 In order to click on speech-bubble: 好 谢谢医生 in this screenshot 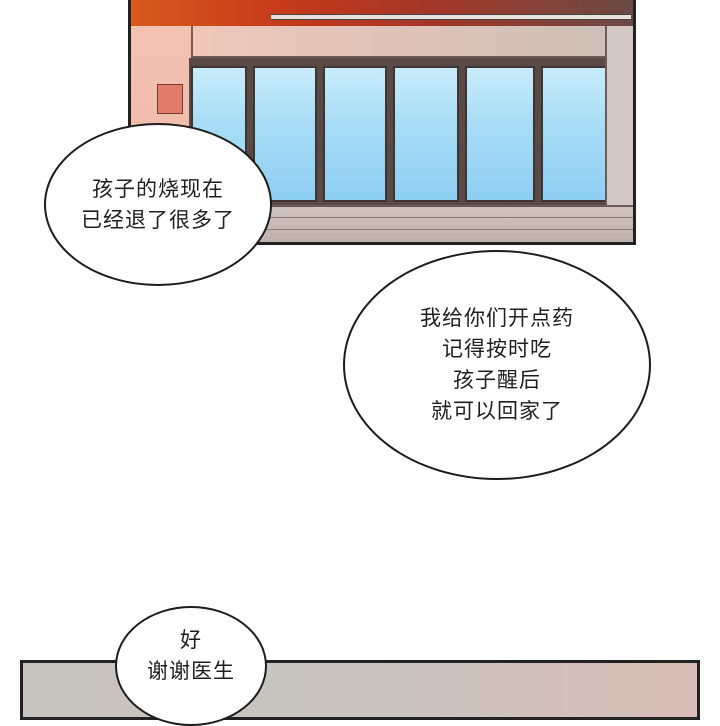, I will do `click(191, 666)`.